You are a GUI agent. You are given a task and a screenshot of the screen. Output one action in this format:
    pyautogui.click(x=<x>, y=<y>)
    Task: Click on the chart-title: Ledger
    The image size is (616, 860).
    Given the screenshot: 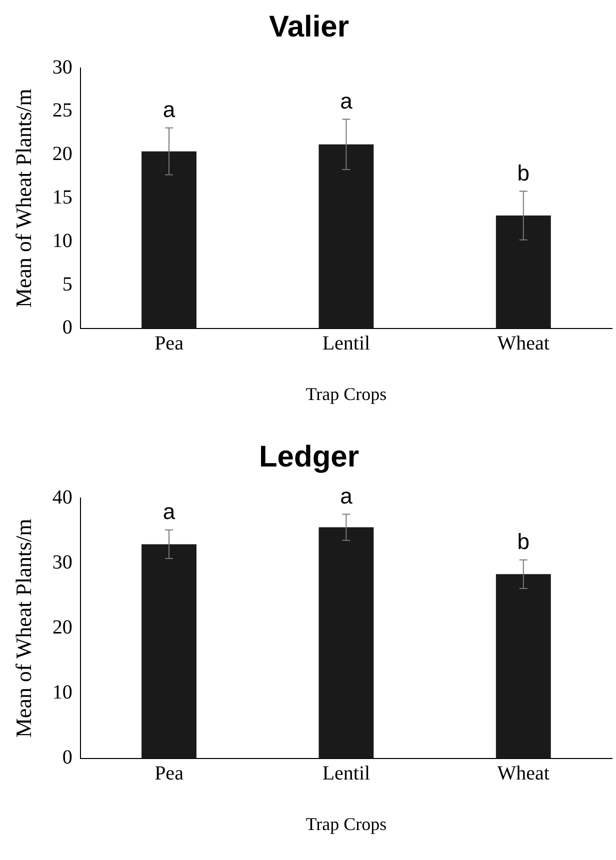 What is the action you would take?
    pyautogui.click(x=309, y=457)
    